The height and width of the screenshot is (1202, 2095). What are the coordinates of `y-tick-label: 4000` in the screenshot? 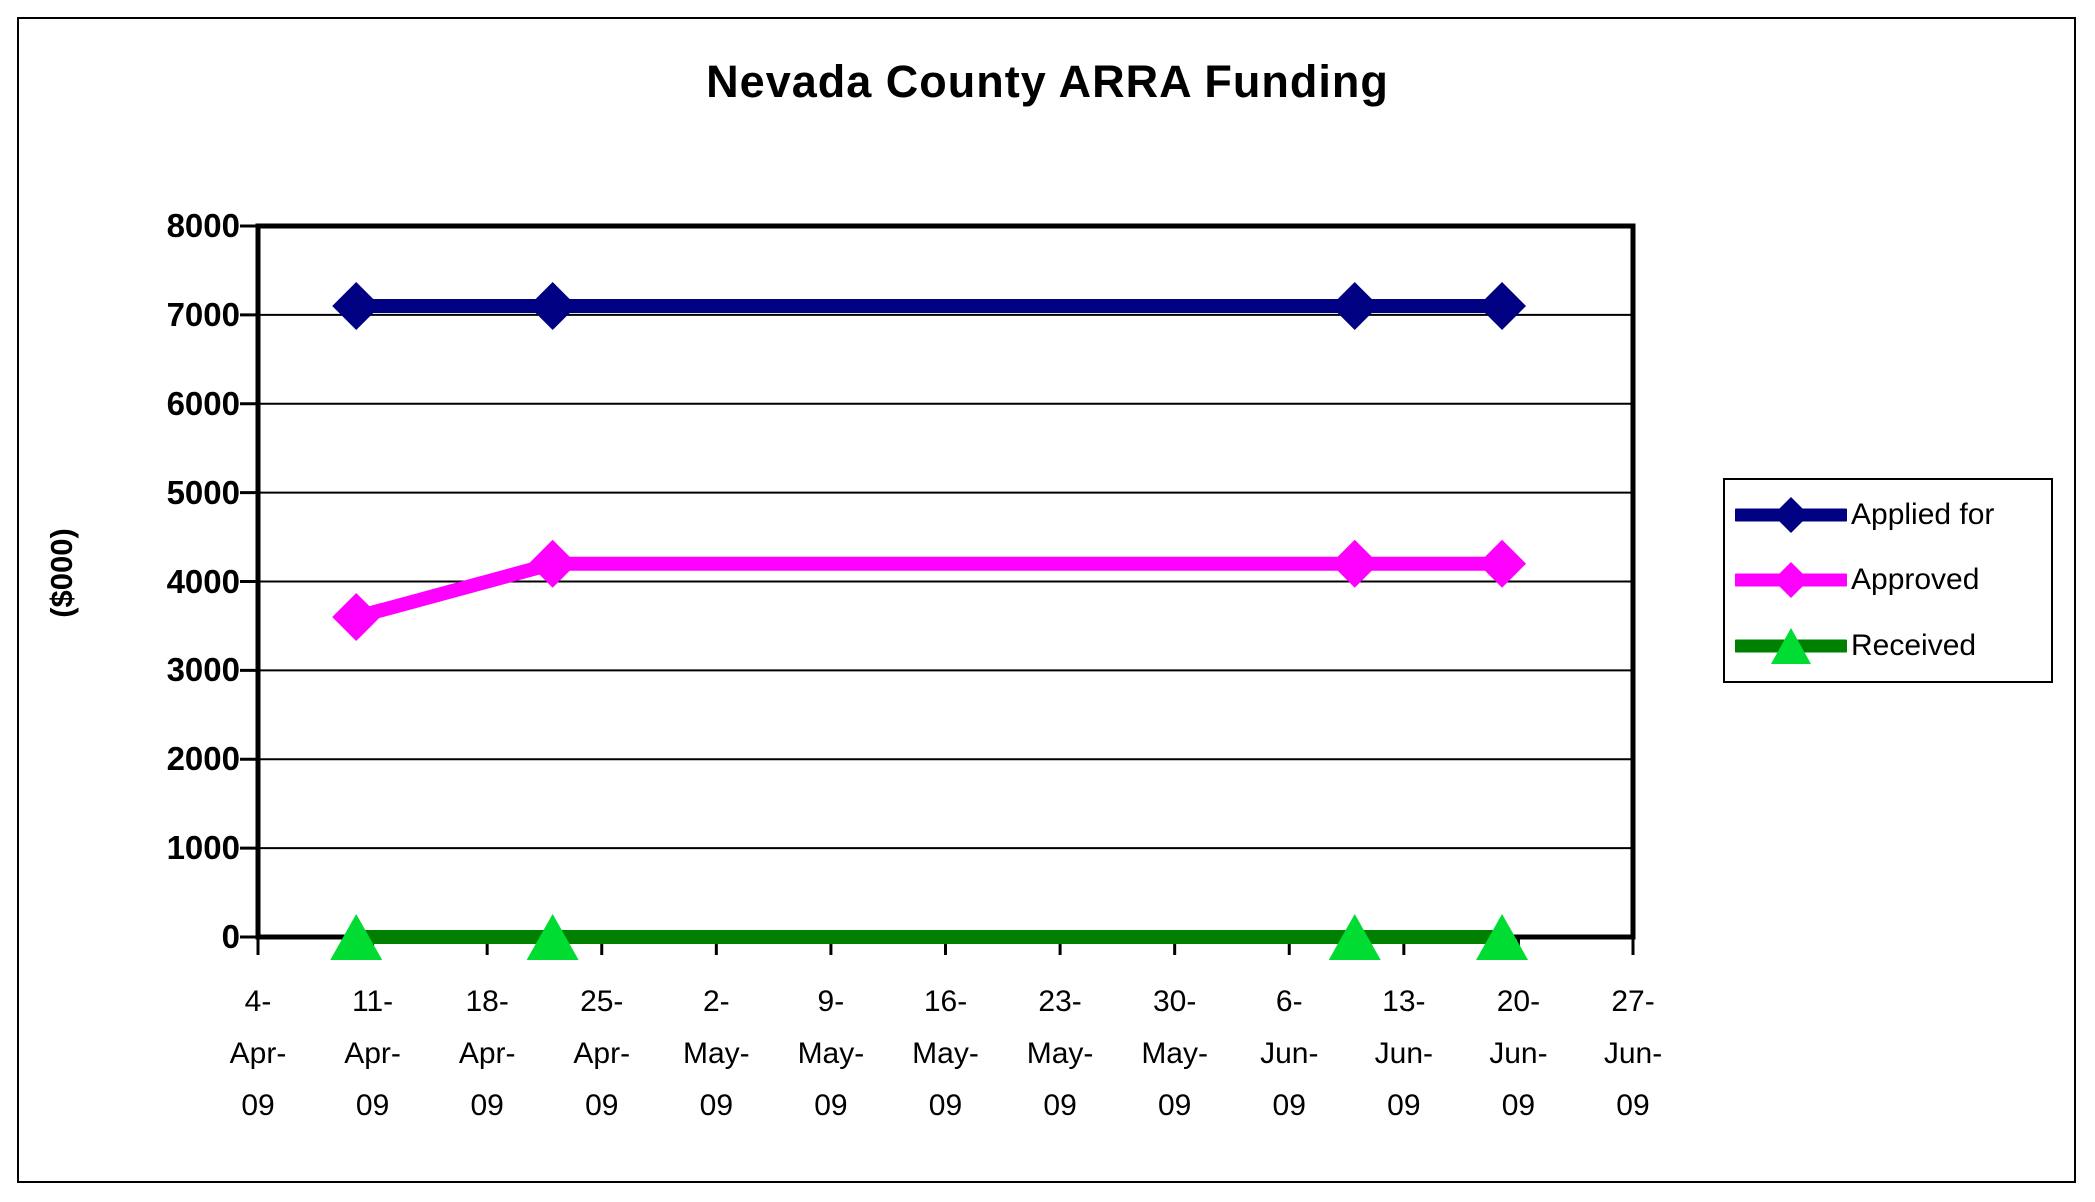 It's located at (203, 581).